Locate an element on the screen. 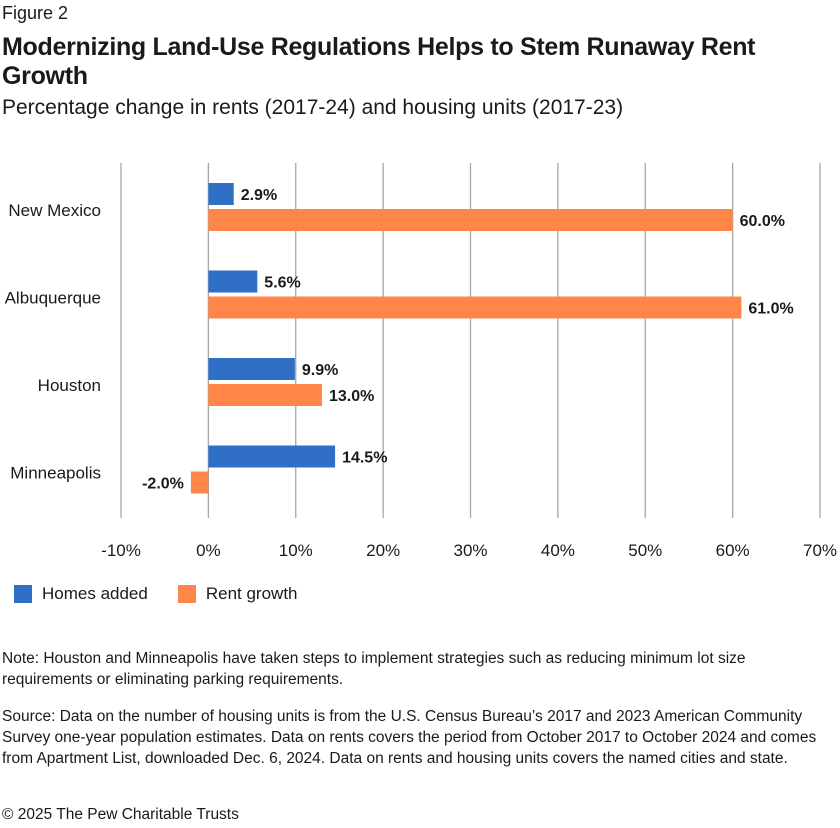 This screenshot has height=828, width=840. category-label-houston: Houston is located at coordinates (69, 385).